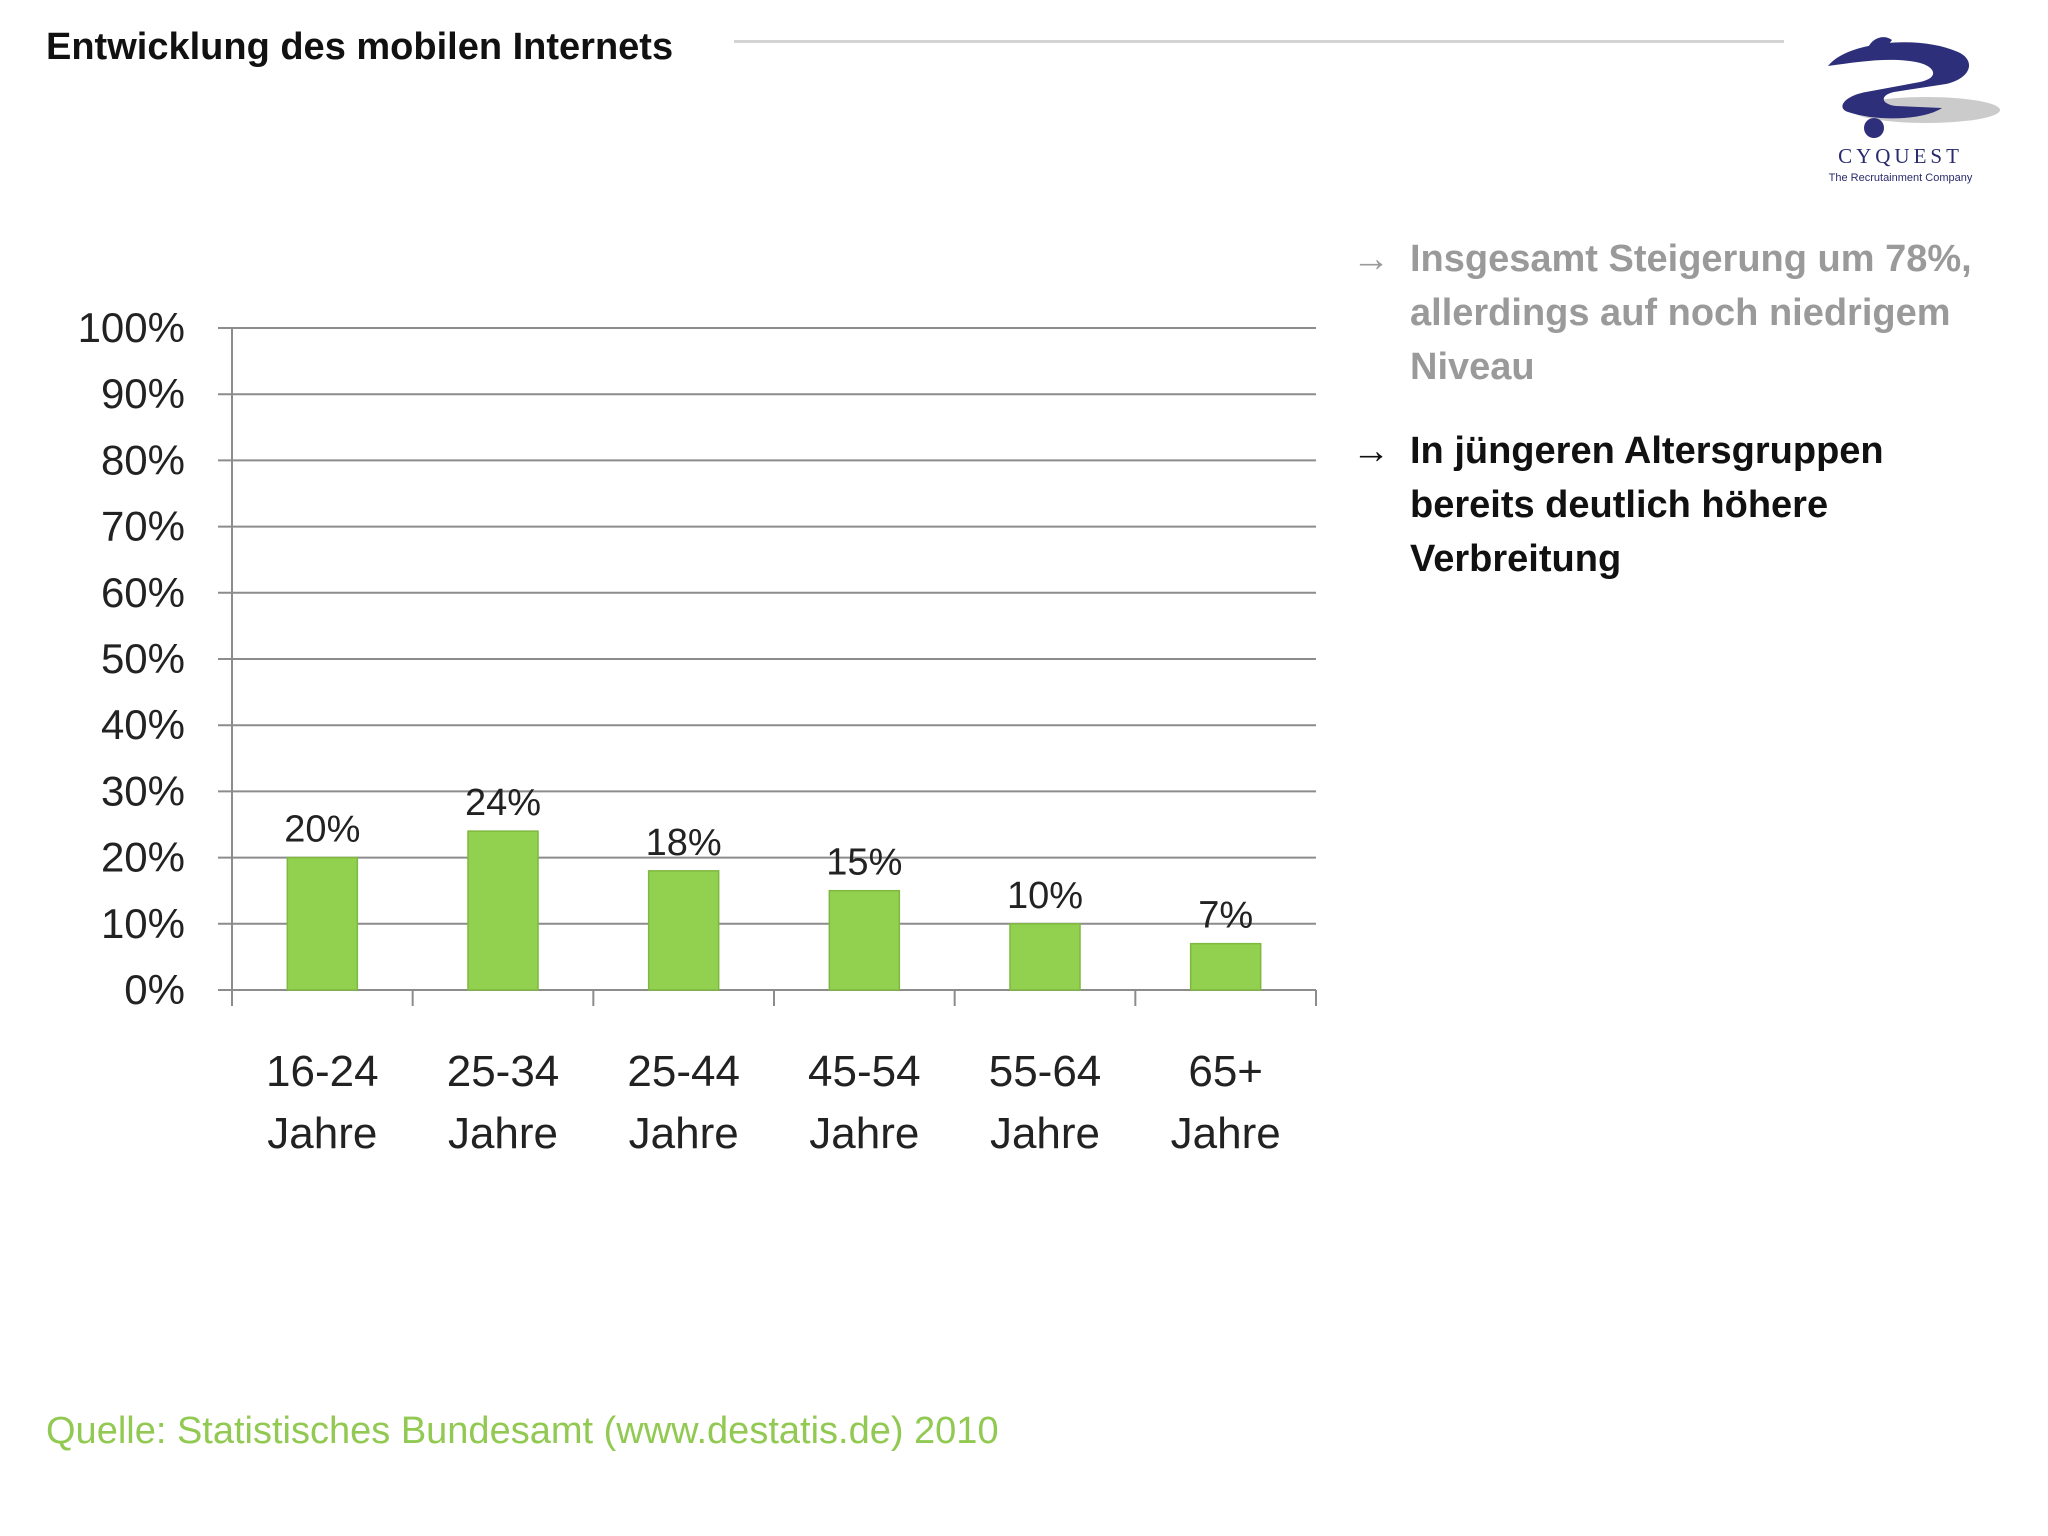  I want to click on x-tick-label: 55-64, so click(1045, 1071).